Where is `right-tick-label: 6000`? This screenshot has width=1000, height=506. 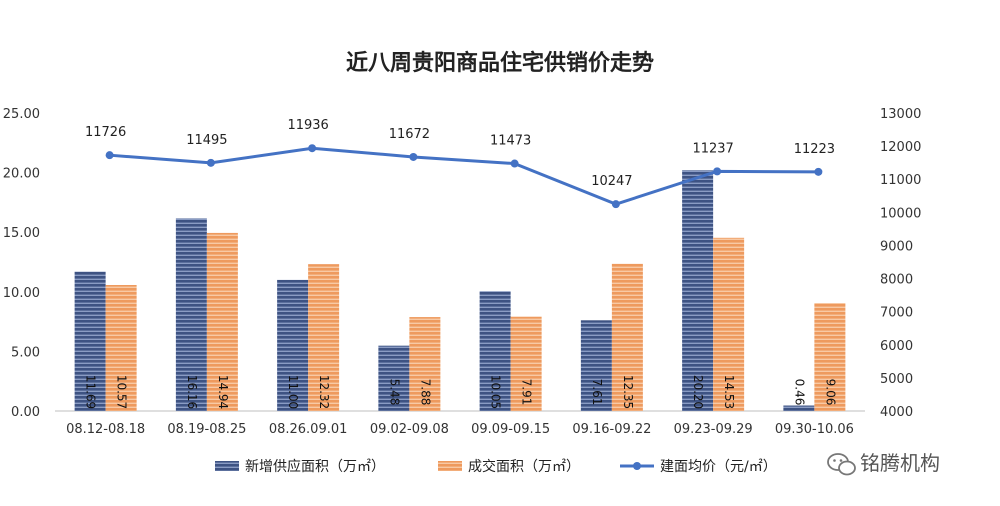 right-tick-label: 6000 is located at coordinates (896, 346).